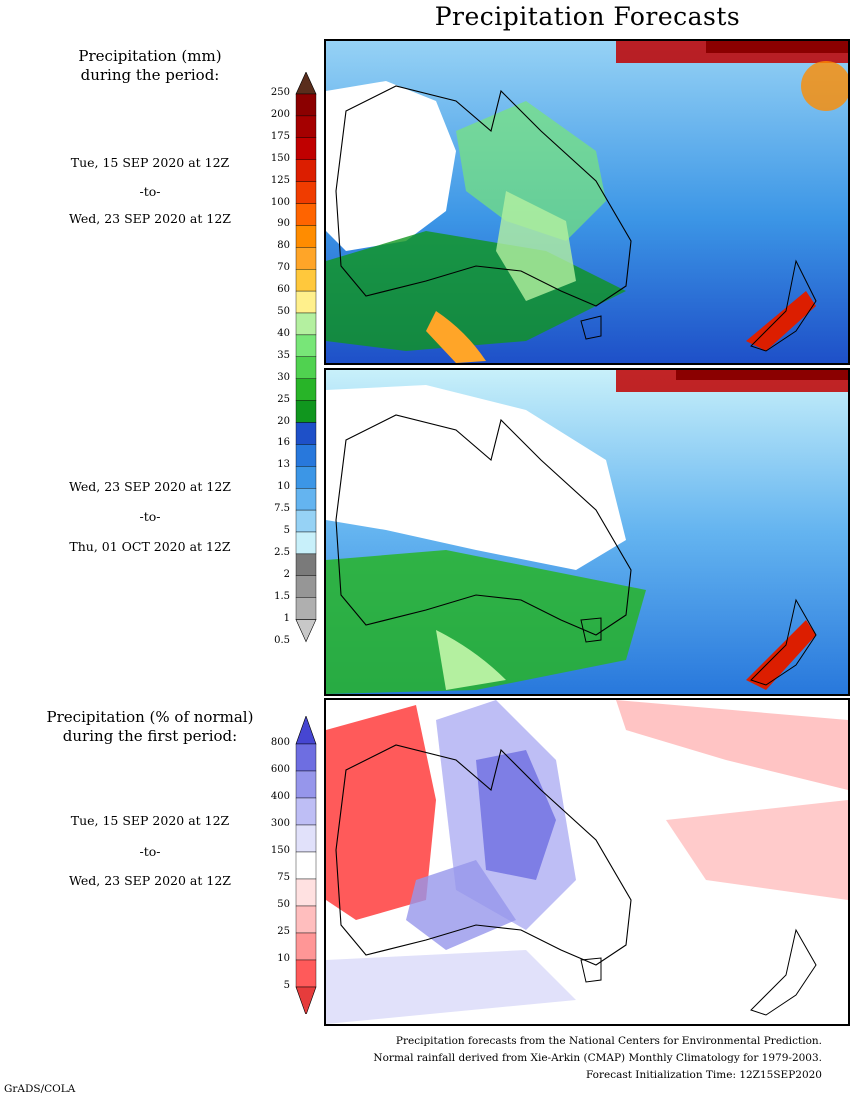 The width and height of the screenshot is (850, 1100). Describe the element at coordinates (283, 333) in the screenshot. I see `colorbar-label: 40` at that location.